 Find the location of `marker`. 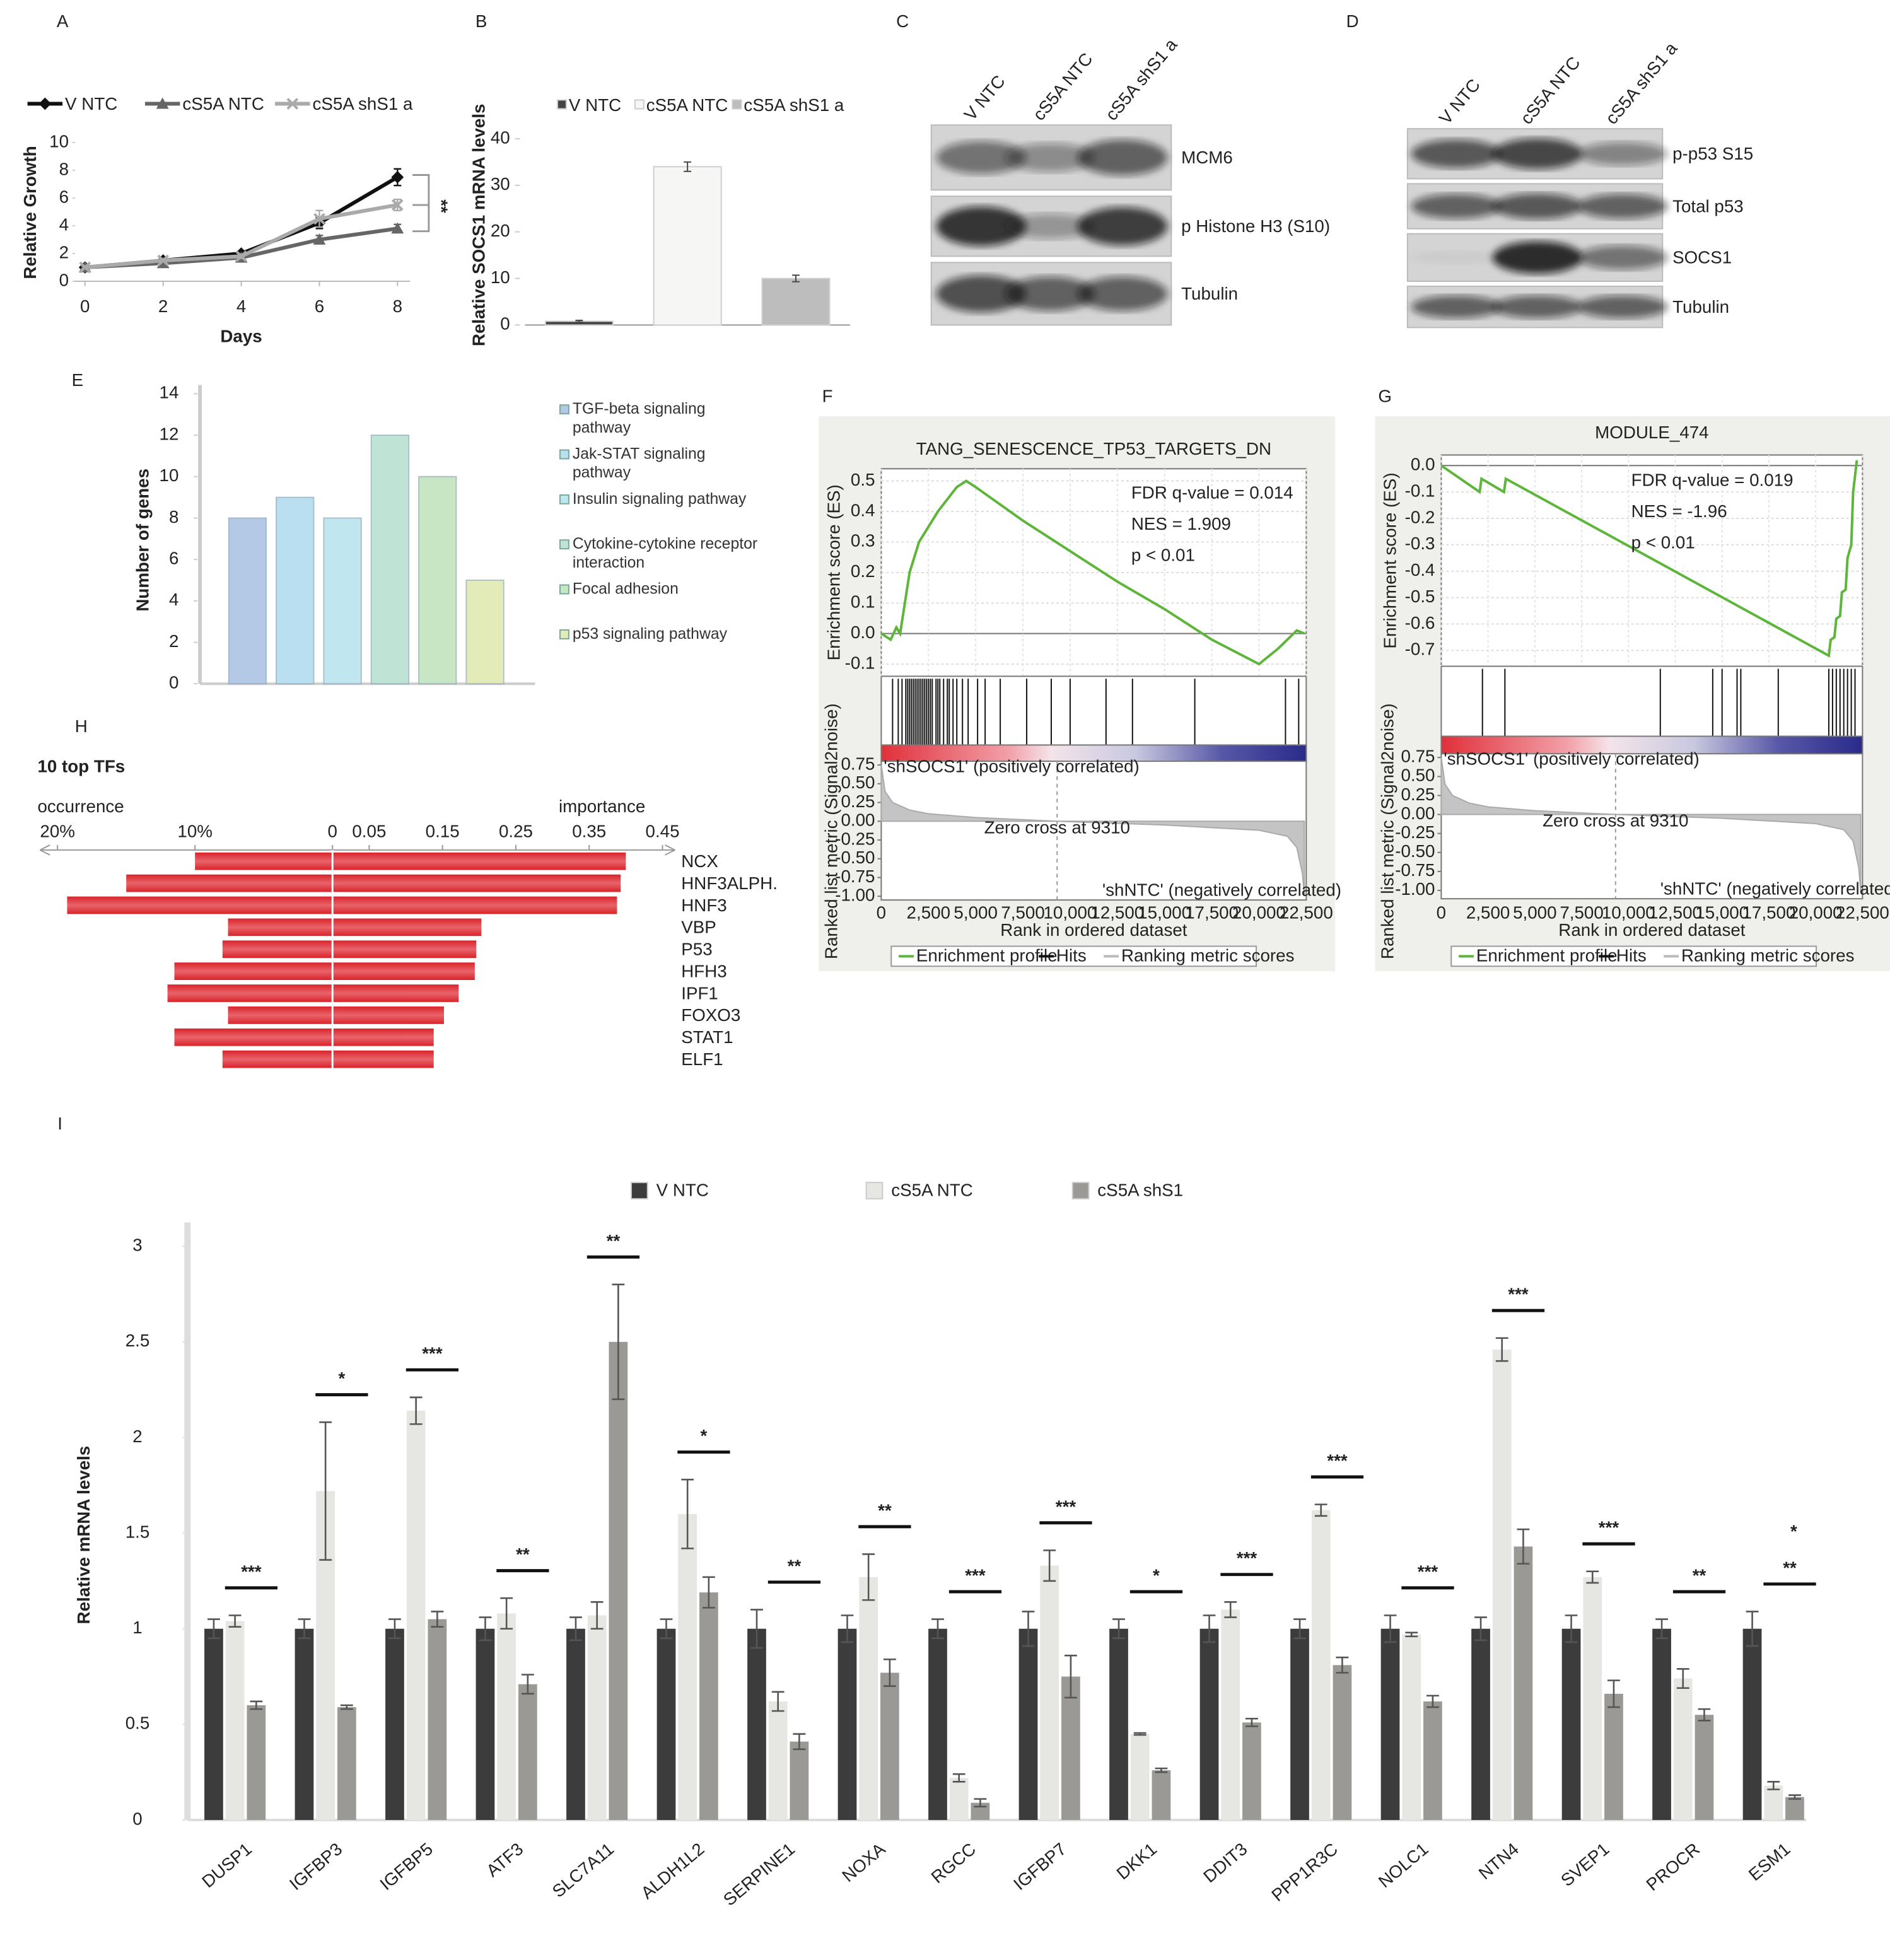

marker is located at coordinates (397, 177).